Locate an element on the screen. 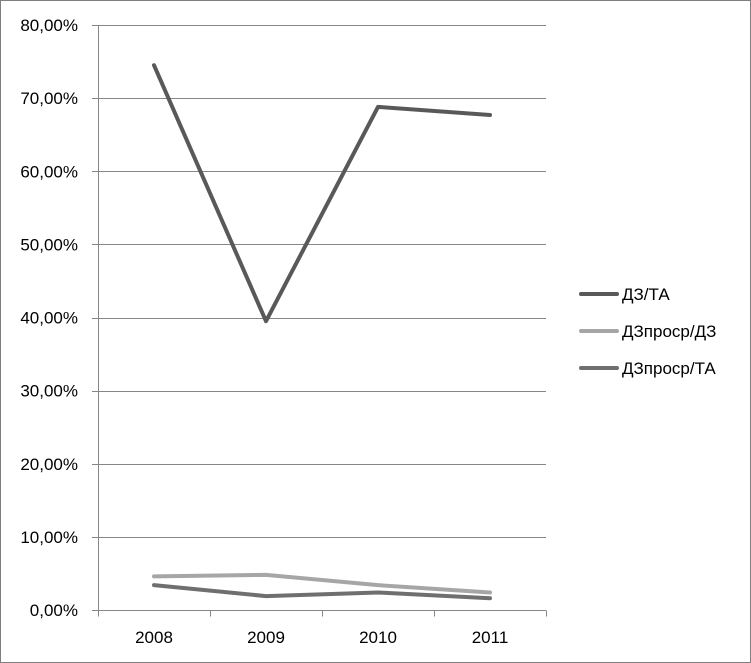 The height and width of the screenshot is (663, 751). x-tick-label: 2010 is located at coordinates (378, 637).